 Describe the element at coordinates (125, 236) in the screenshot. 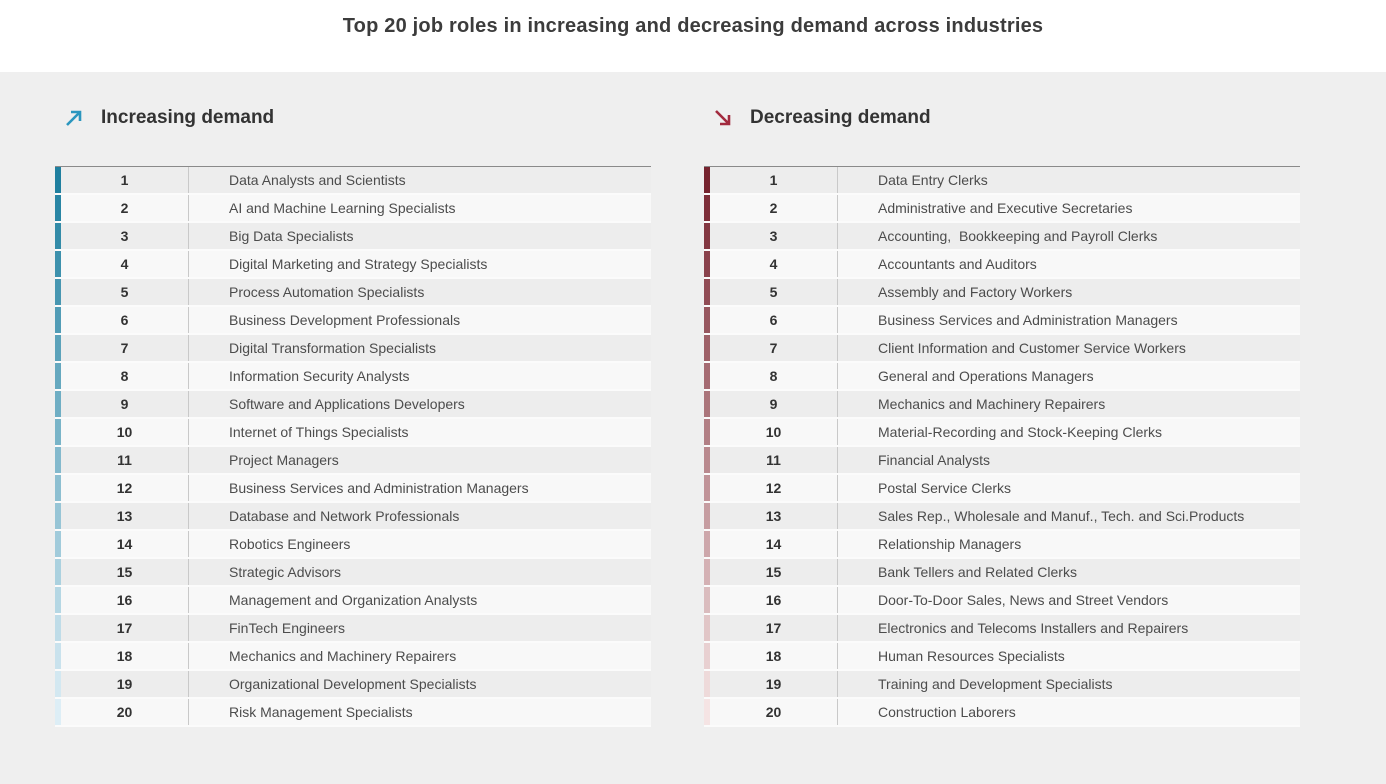

I see `rank-number: 3` at that location.